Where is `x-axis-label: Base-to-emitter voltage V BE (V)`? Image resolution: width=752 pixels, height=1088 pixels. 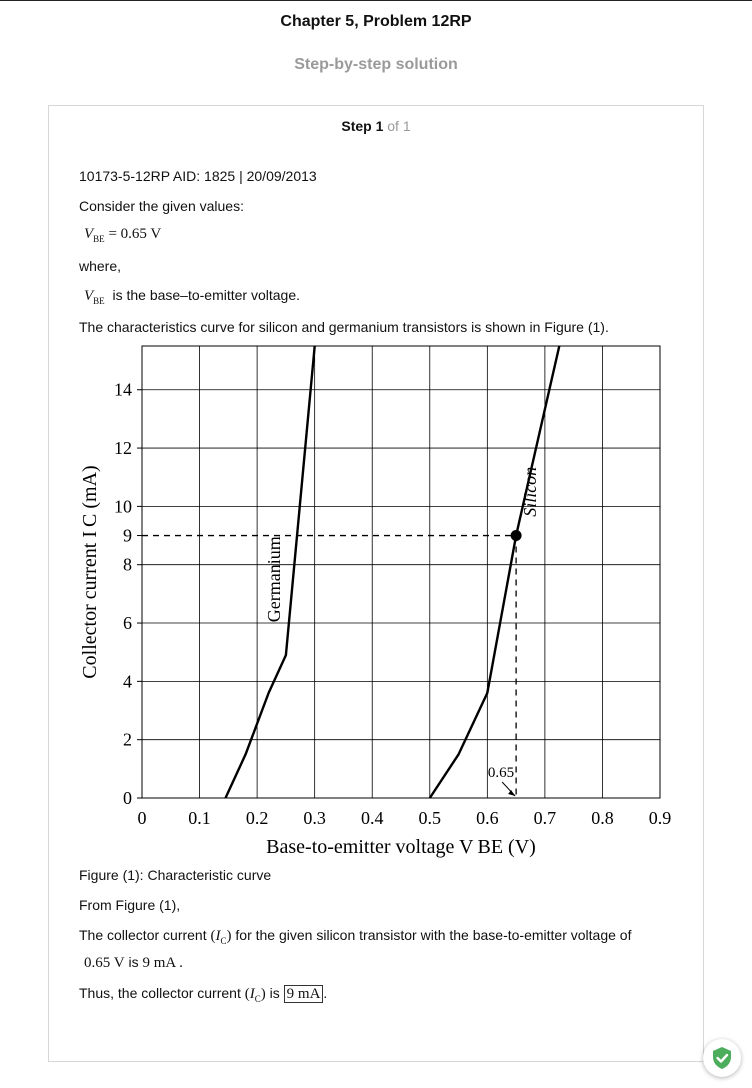
x-axis-label: Base-to-emitter voltage V BE (V) is located at coordinates (401, 847).